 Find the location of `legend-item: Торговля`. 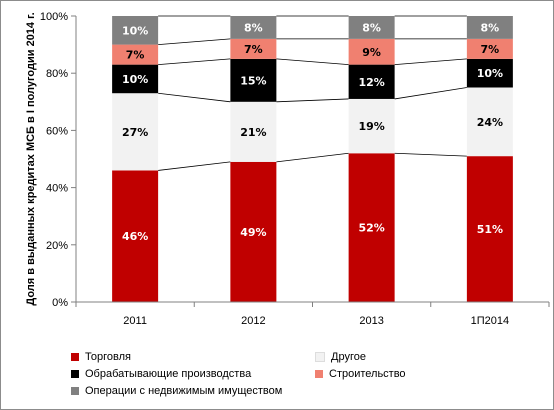

legend-item: Торговля is located at coordinates (101, 357).